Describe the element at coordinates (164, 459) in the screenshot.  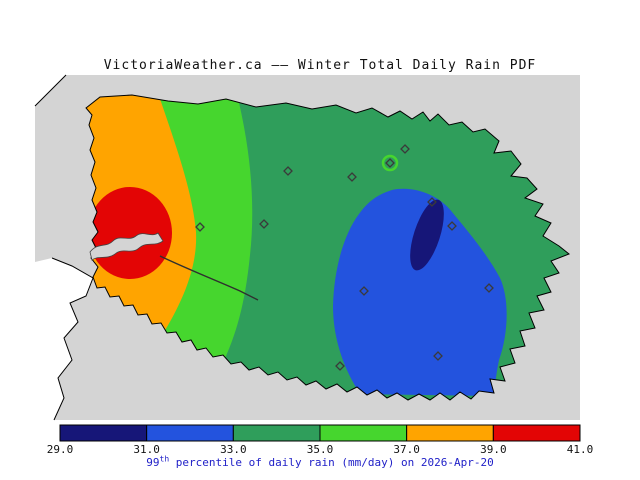
I see `caption-superscript: th` at that location.